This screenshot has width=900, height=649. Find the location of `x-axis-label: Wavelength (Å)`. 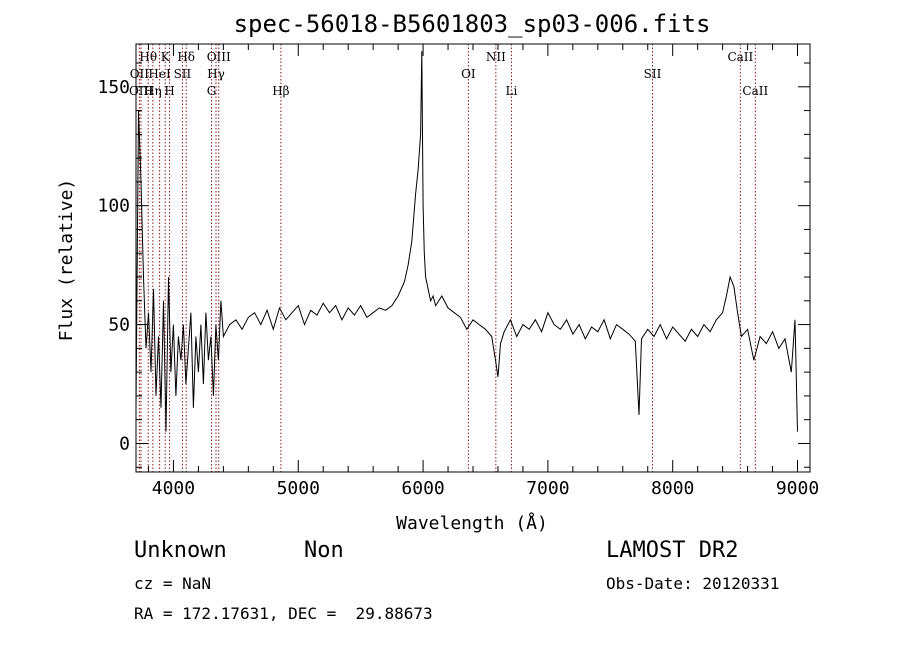

x-axis-label: Wavelength (Å) is located at coordinates (472, 523).